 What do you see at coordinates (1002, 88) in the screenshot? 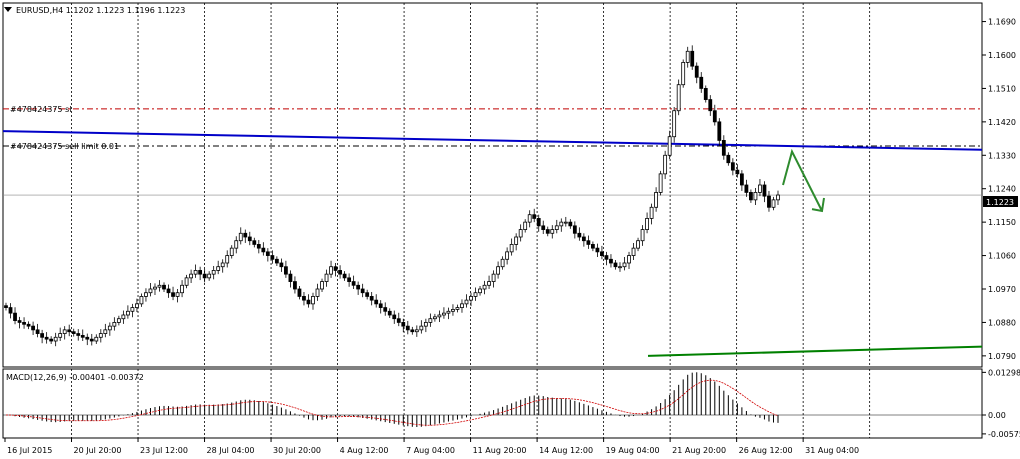
I see `y-tick-label: 1.1510` at bounding box center [1002, 88].